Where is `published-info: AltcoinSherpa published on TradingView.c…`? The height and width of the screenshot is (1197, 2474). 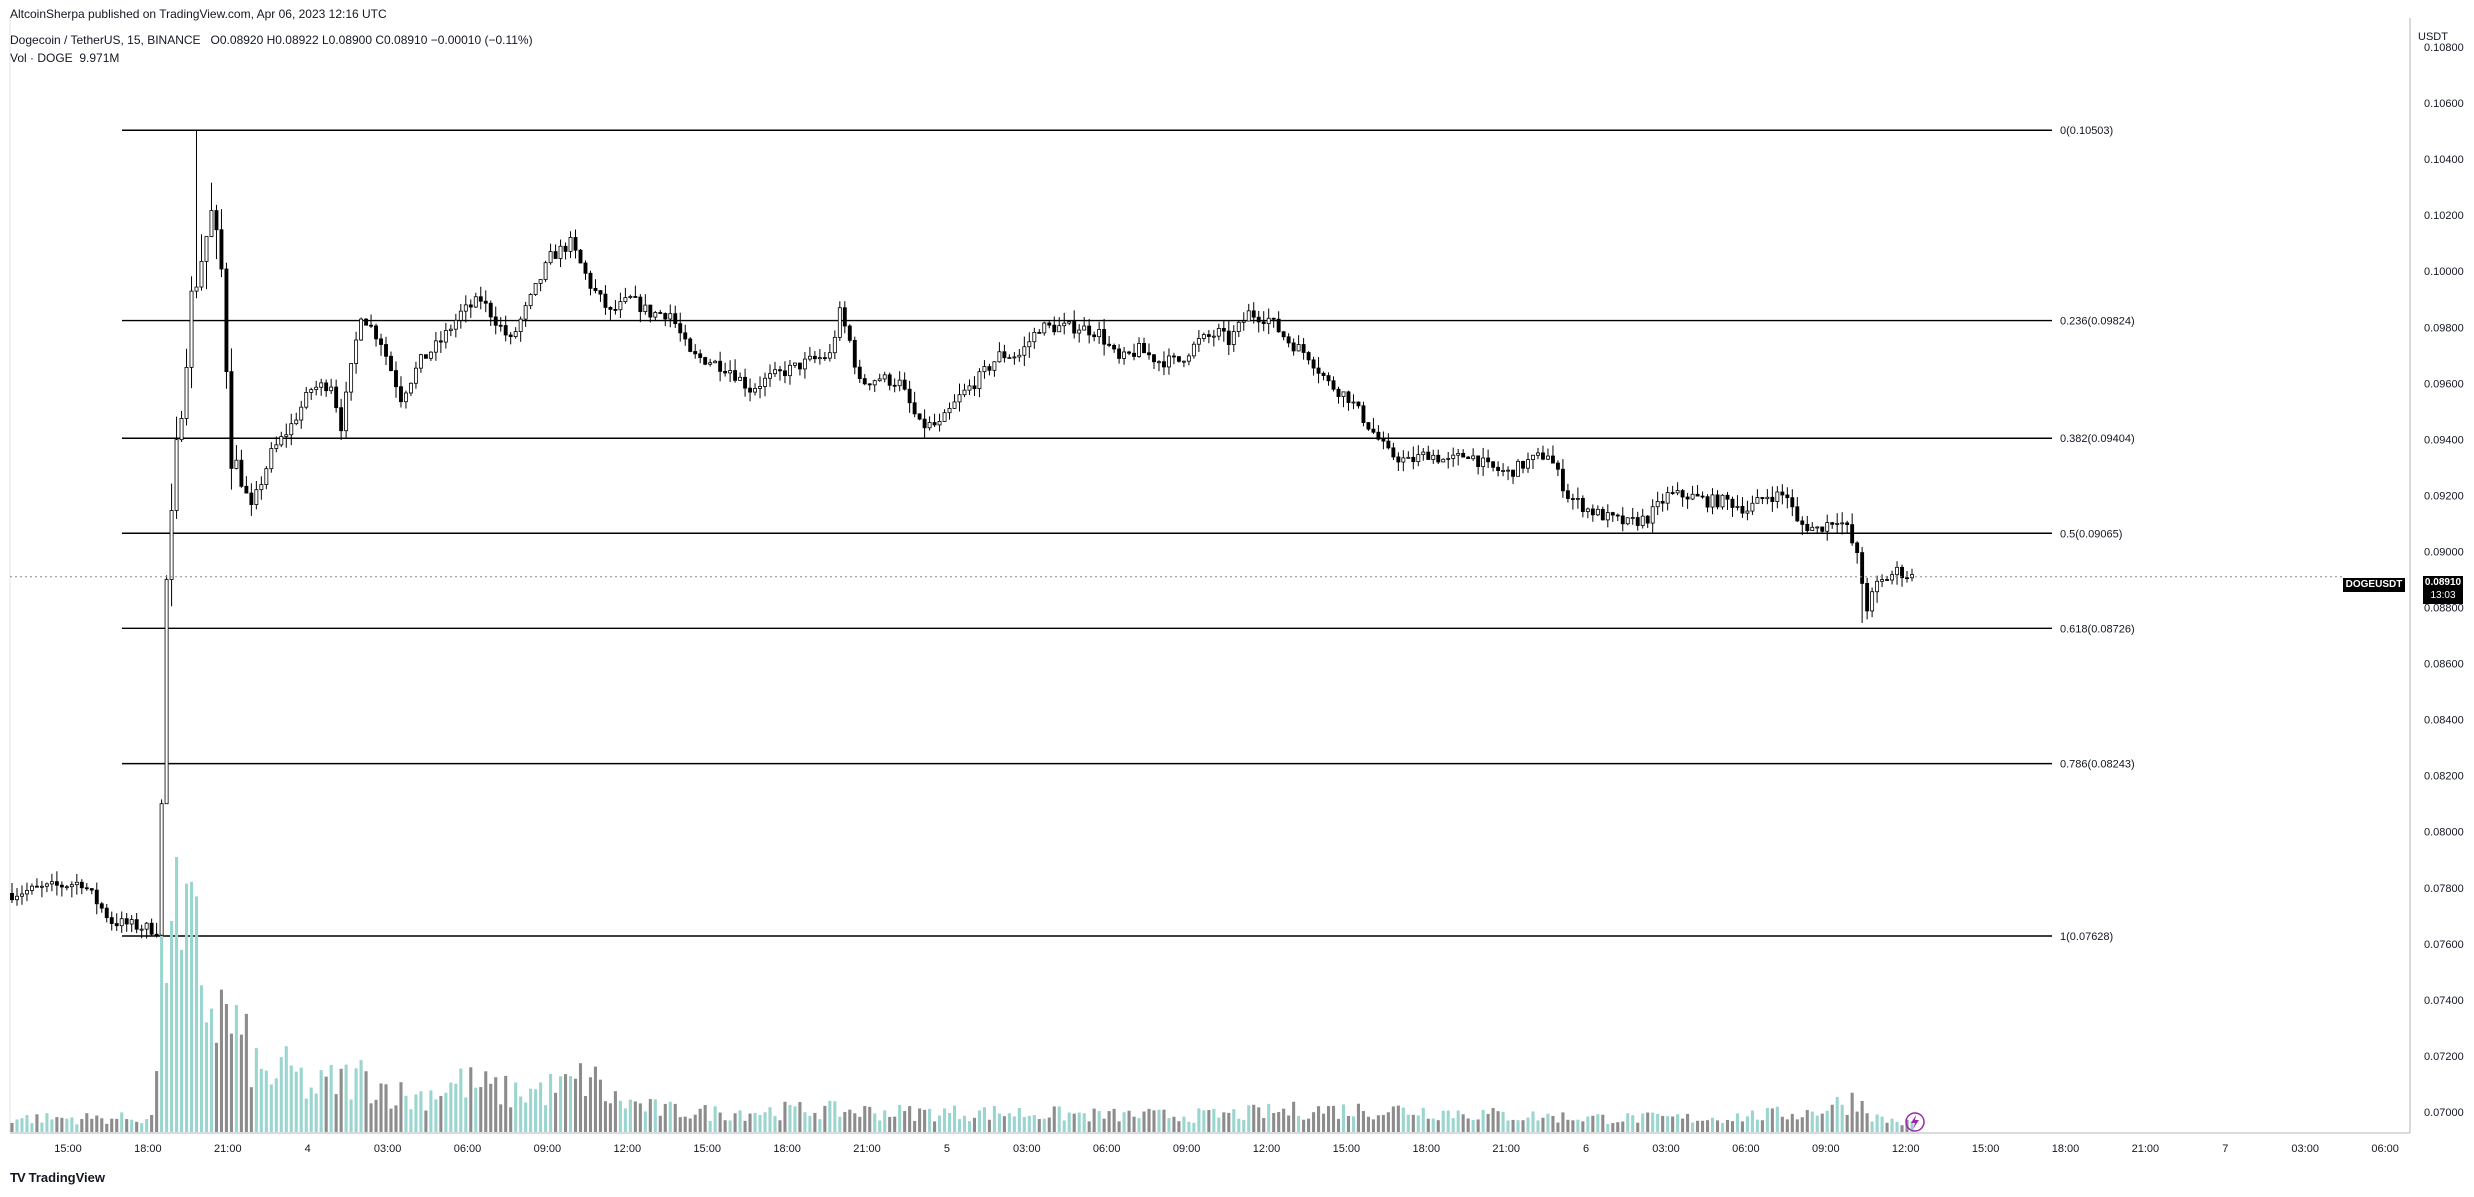 published-info: AltcoinSherpa published on TradingView.c… is located at coordinates (198, 14).